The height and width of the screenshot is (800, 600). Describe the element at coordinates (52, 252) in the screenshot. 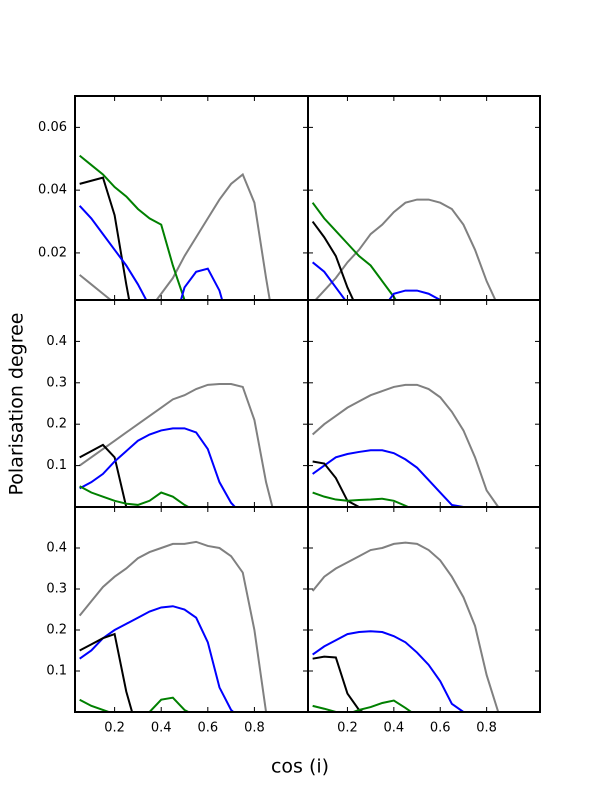

I see `y-tick-label: 0.02` at that location.